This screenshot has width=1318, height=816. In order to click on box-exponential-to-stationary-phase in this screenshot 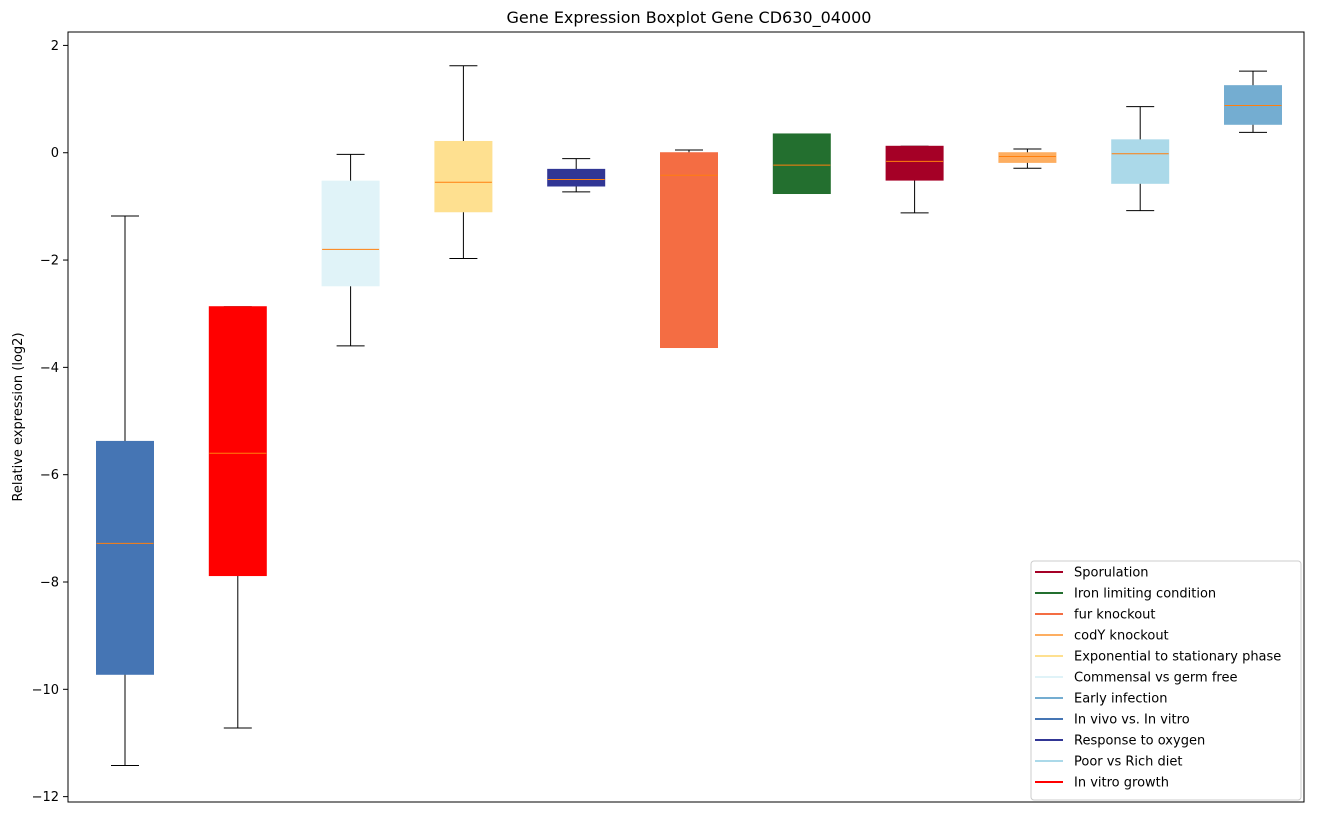, I will do `click(463, 162)`.